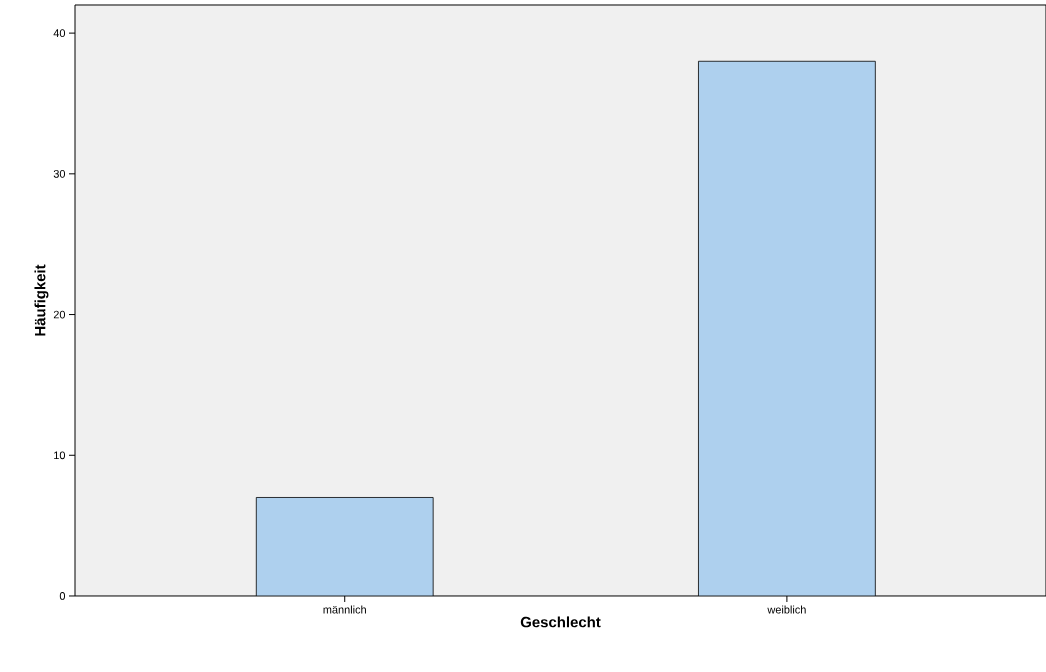 Image resolution: width=1046 pixels, height=672 pixels. What do you see at coordinates (41, 300) in the screenshot?
I see `y-axis-title: Häufigkeit` at bounding box center [41, 300].